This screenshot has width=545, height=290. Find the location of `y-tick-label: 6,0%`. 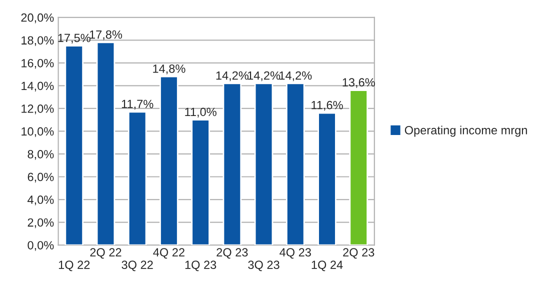

y-tick-label: 6,0% is located at coordinates (41, 177).